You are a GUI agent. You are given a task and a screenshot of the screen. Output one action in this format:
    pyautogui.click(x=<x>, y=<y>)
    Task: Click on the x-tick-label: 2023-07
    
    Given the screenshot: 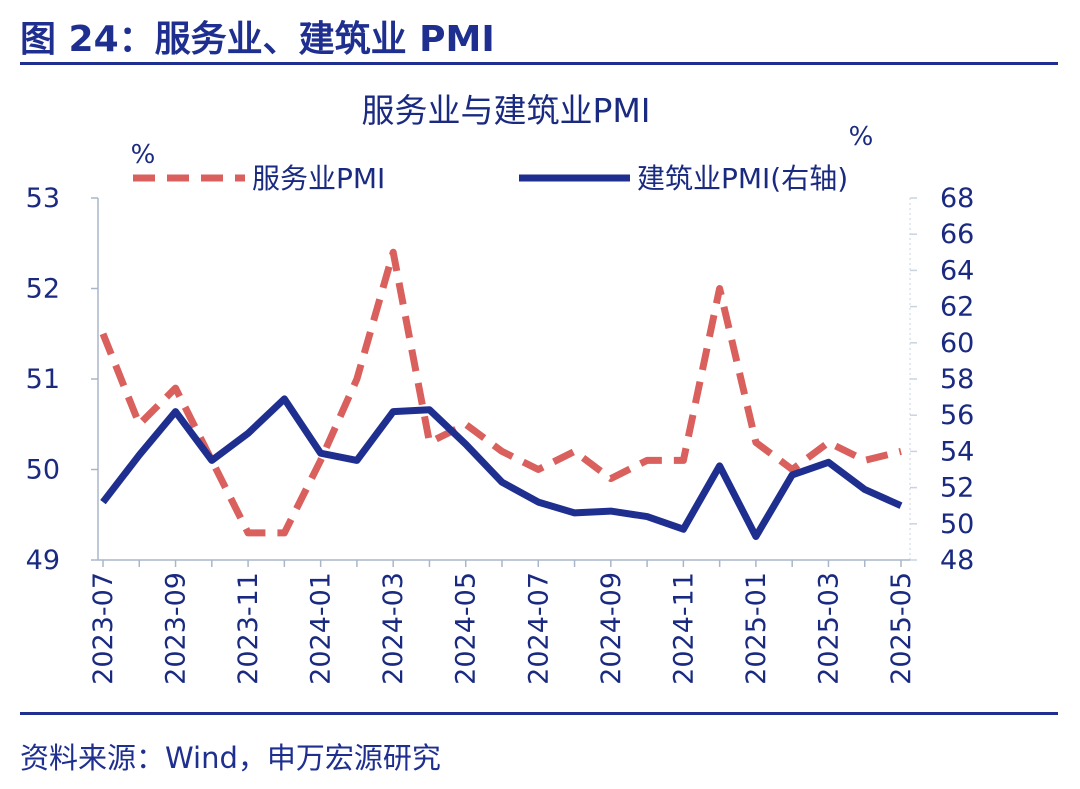 What is the action you would take?
    pyautogui.click(x=103, y=628)
    